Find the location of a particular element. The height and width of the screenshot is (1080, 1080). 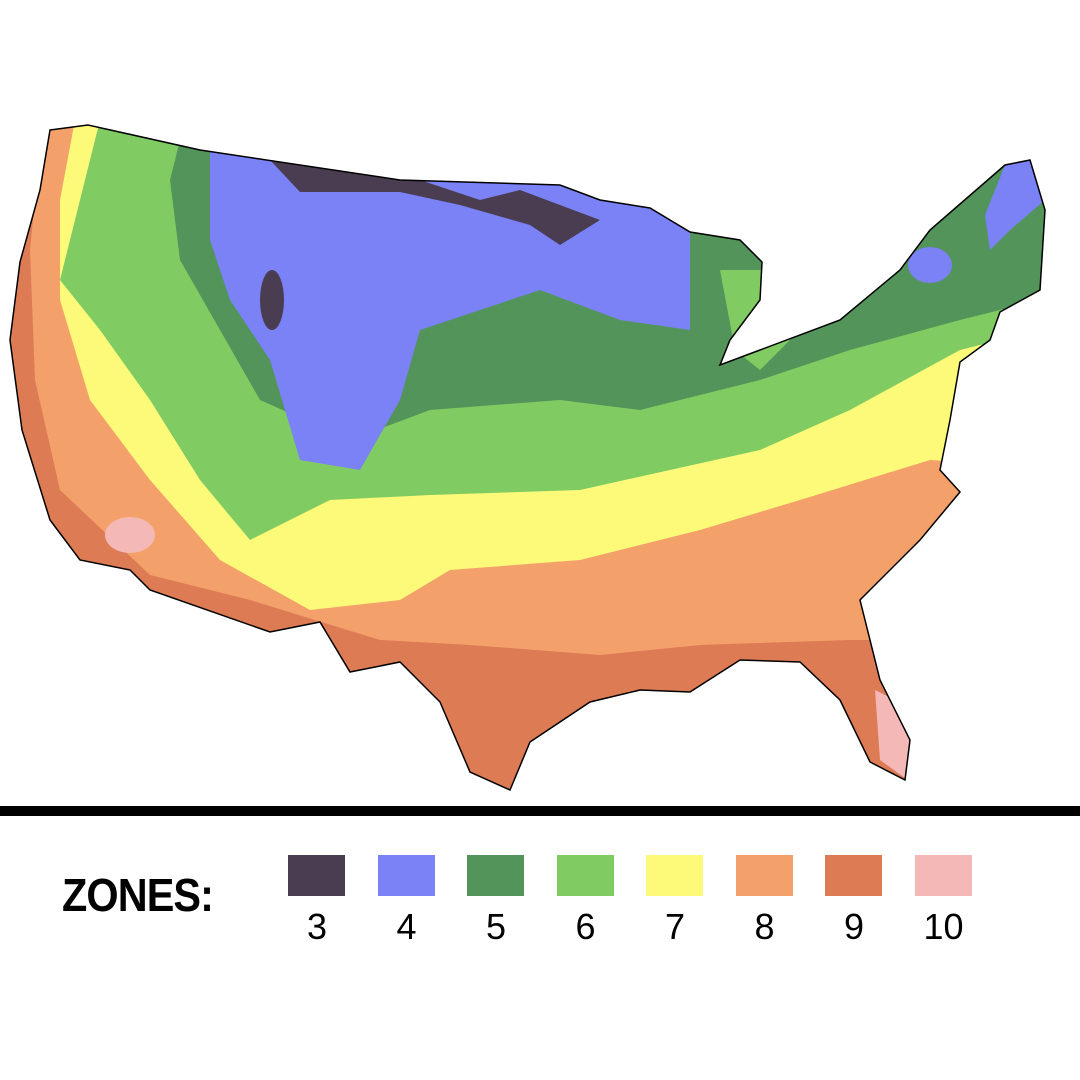

zone-10-florida is located at coordinates (893, 734).